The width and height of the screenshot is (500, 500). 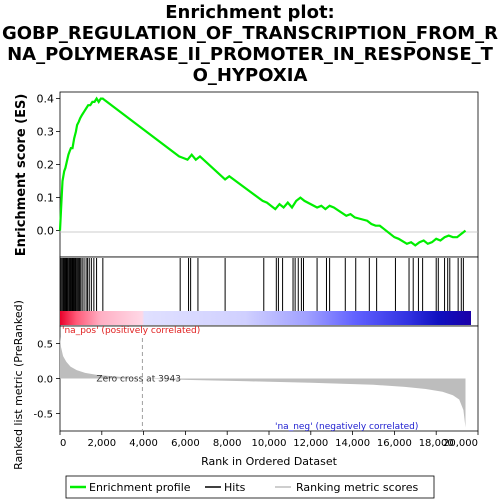 I want to click on zero-cross-label: Zero cross at 3943, so click(x=138, y=380).